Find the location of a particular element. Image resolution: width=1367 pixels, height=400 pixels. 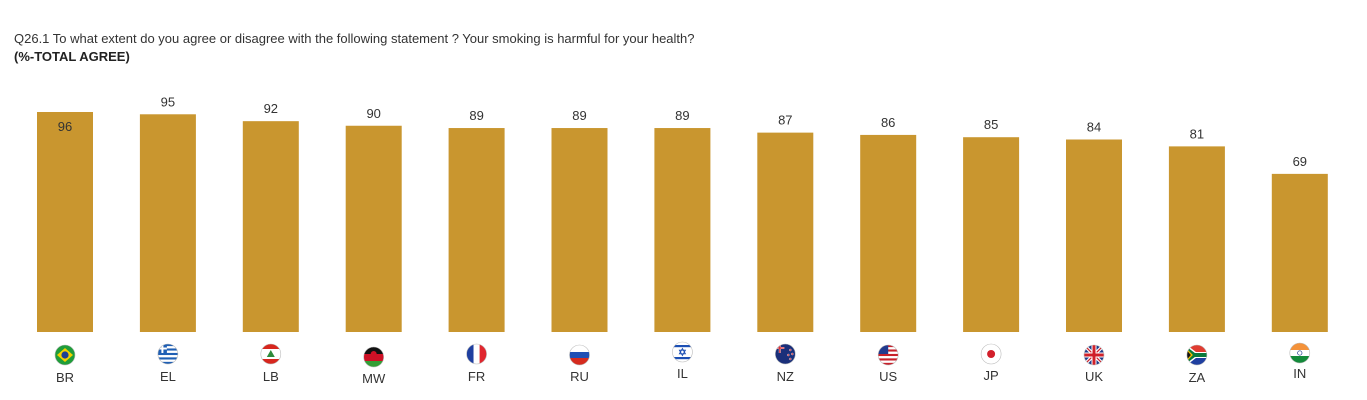

category-label-in: IN is located at coordinates (1299, 373).